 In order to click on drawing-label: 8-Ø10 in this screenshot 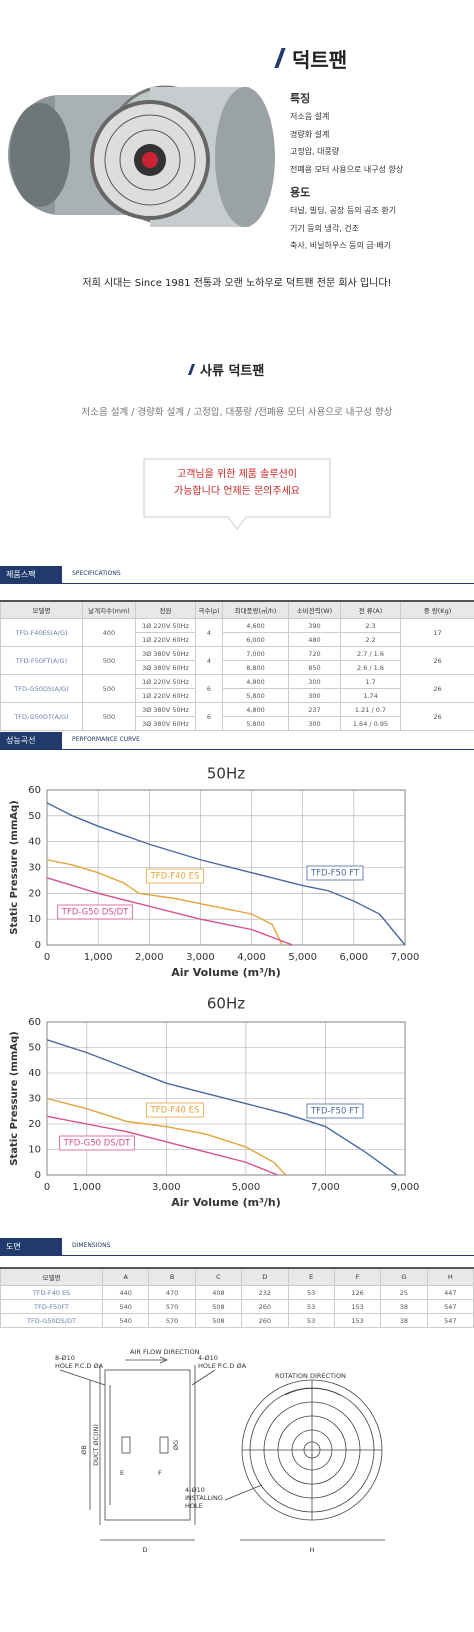, I will do `click(65, 1358)`.